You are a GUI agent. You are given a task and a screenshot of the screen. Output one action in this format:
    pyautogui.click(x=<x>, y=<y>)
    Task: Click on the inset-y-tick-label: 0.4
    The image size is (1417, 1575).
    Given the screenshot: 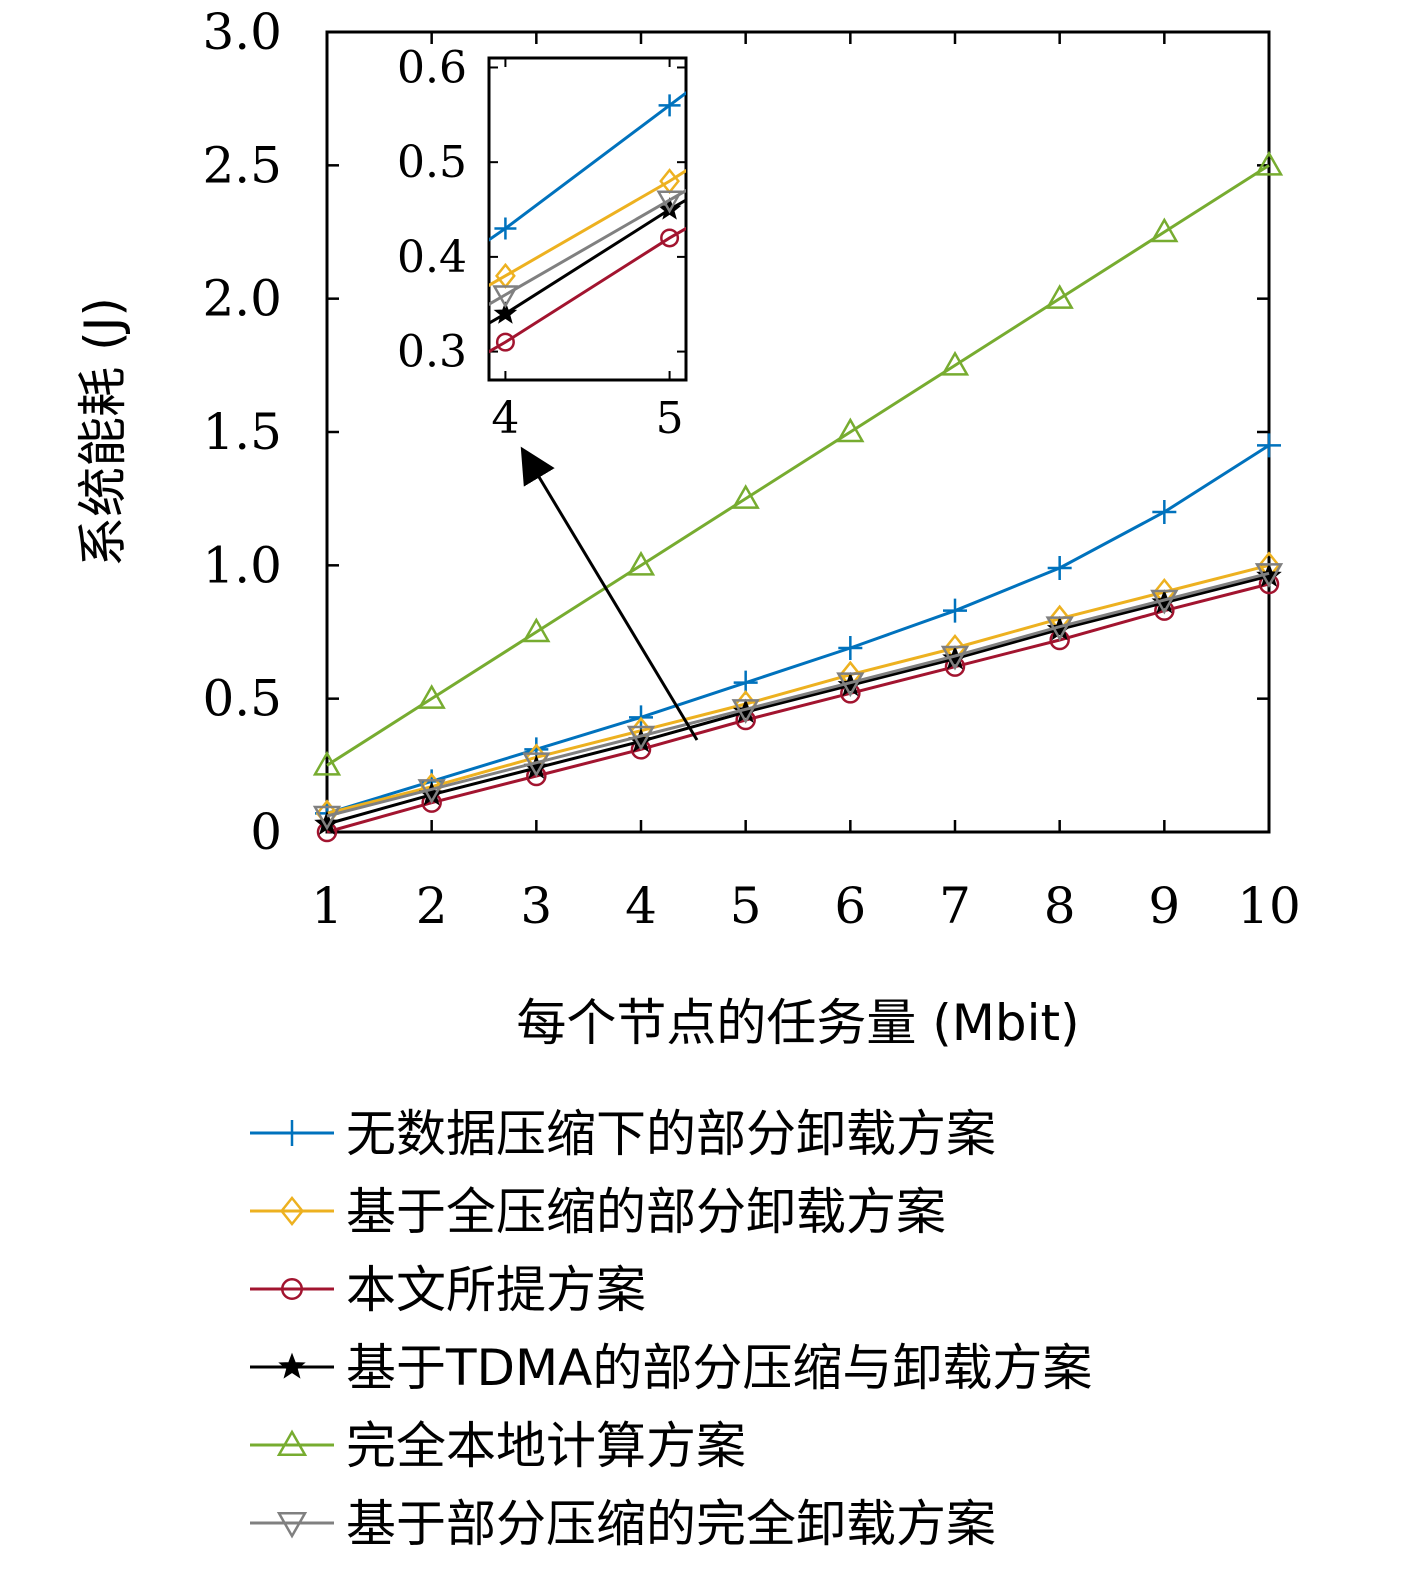 What is the action you would take?
    pyautogui.click(x=432, y=257)
    